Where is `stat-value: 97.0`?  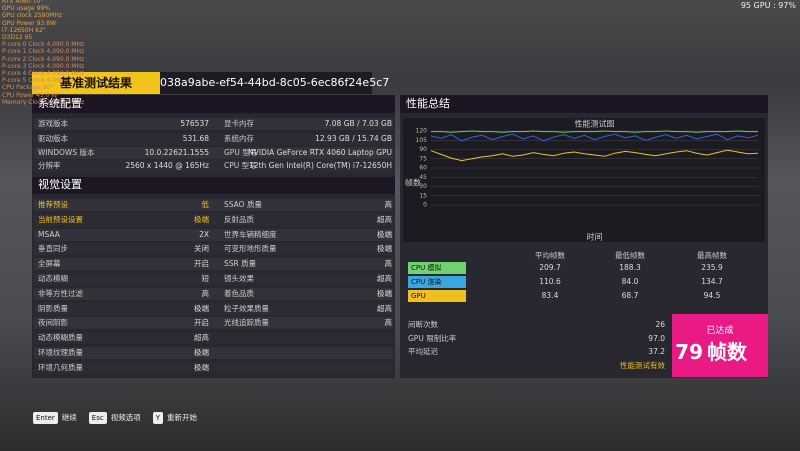
stat-value: 97.0 is located at coordinates (656, 338).